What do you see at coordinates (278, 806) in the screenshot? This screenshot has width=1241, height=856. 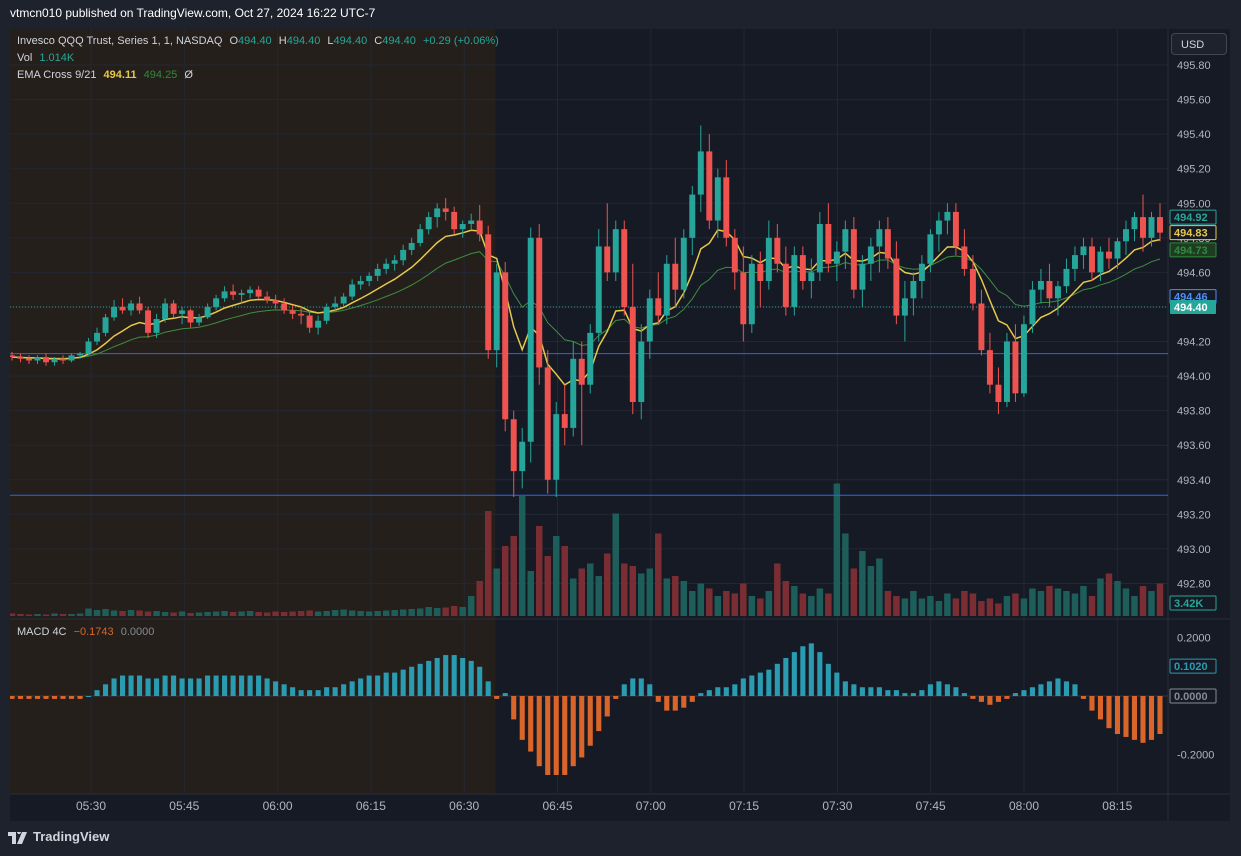 I see `x-tick-label: 06:00` at bounding box center [278, 806].